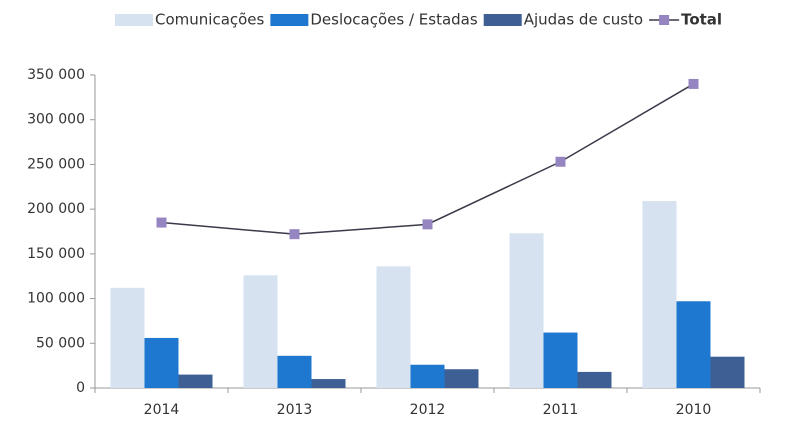 Image resolution: width=809 pixels, height=421 pixels. Describe the element at coordinates (428, 410) in the screenshot. I see `x-tick-label: 2012` at that location.